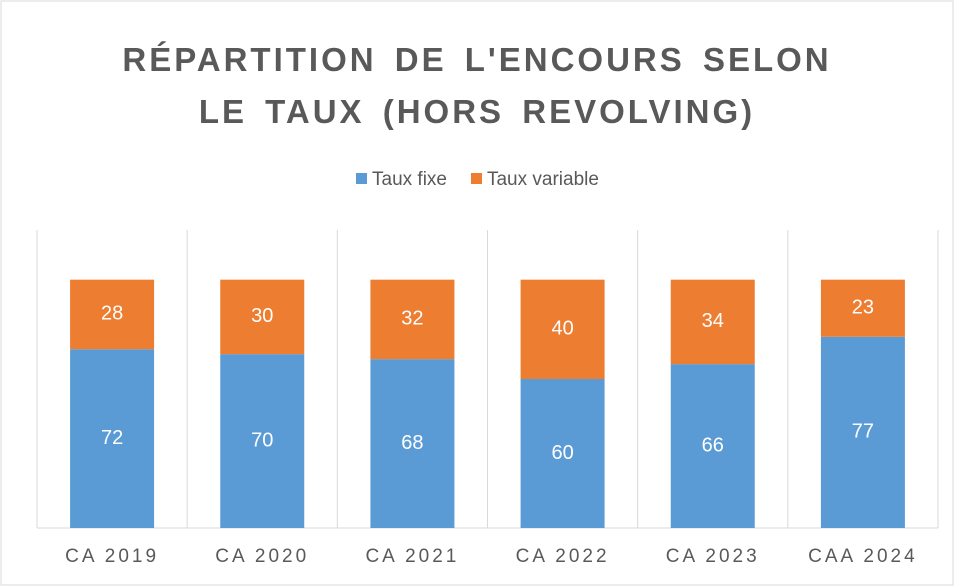  I want to click on data-label: 34, so click(713, 321).